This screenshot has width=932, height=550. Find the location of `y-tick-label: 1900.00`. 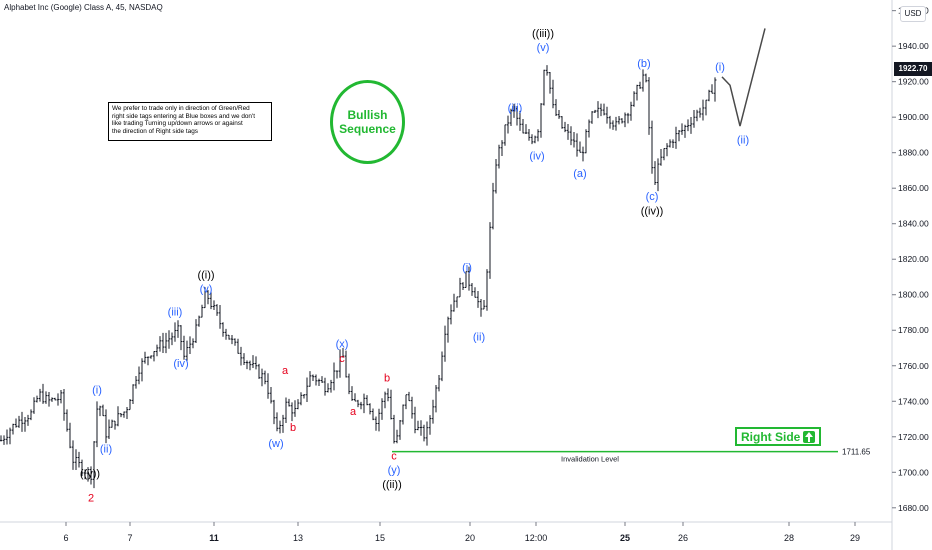

y-tick-label: 1900.00 is located at coordinates (913, 117).